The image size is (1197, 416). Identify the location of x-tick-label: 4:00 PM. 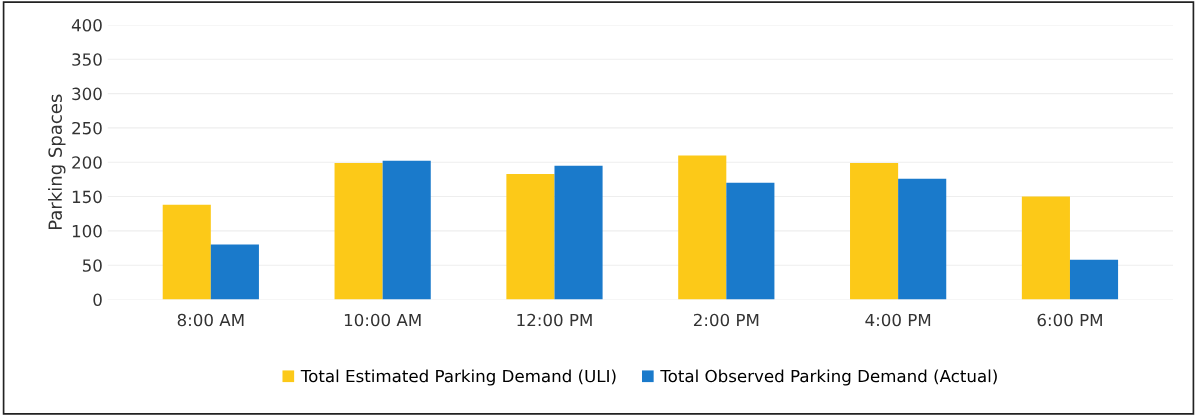
(898, 320).